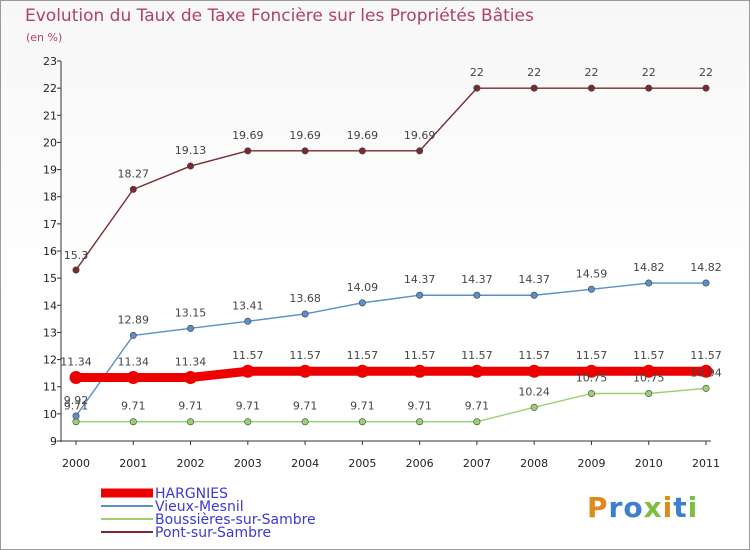  What do you see at coordinates (477, 463) in the screenshot?
I see `x-tick-label: 2007` at bounding box center [477, 463].